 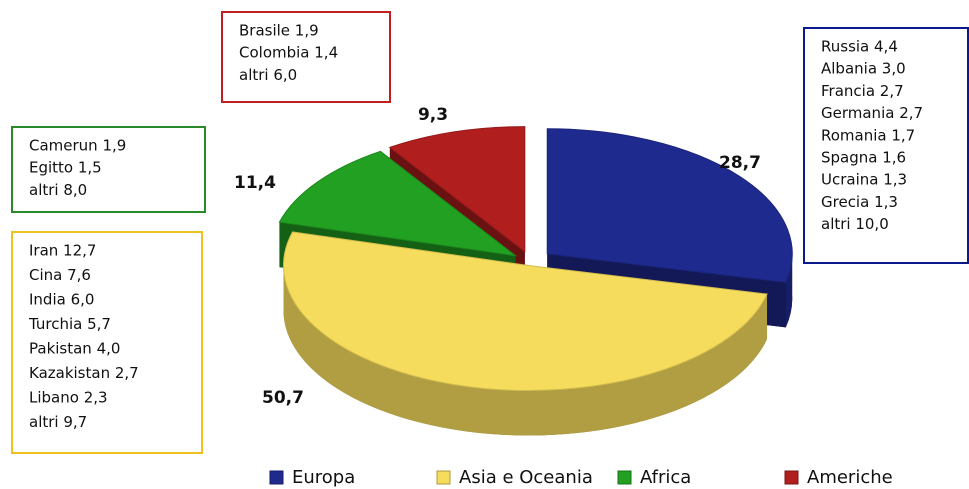 What do you see at coordinates (288, 53) in the screenshot?
I see `annotation-line: Colombia 1,4` at bounding box center [288, 53].